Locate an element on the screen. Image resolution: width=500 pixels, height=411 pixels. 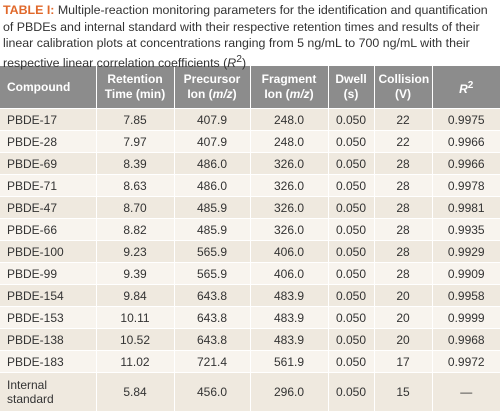
header-text: Collision (V) is located at coordinates (404, 86).